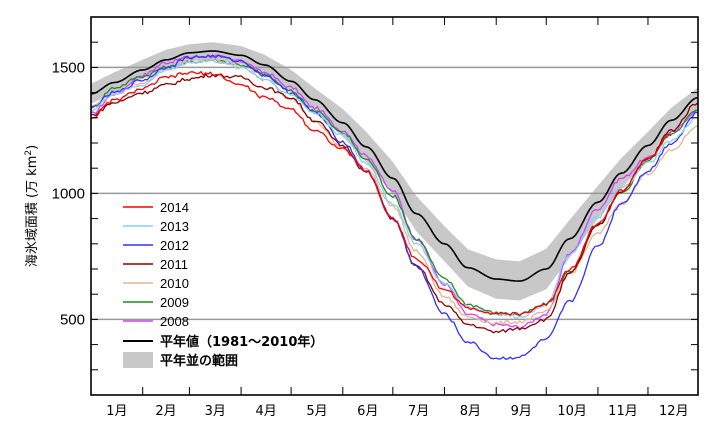  I want to click on y-tick-labels: 500 1000 1500, so click(68, 193).